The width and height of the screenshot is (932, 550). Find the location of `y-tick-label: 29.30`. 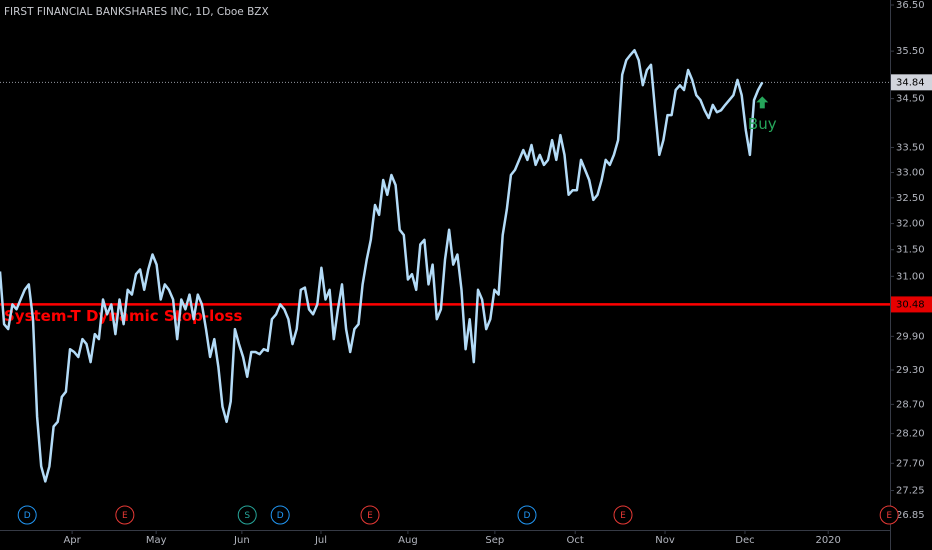

y-tick-label: 29.30 is located at coordinates (910, 370).